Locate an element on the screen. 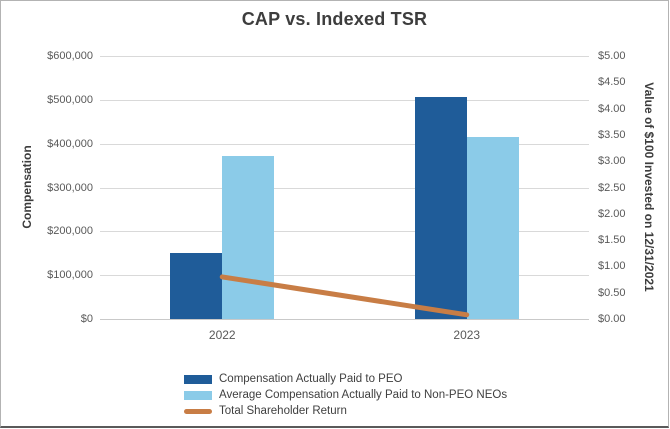  legend-label-peo-cap: Compensation Actually Paid to PEO is located at coordinates (311, 379).